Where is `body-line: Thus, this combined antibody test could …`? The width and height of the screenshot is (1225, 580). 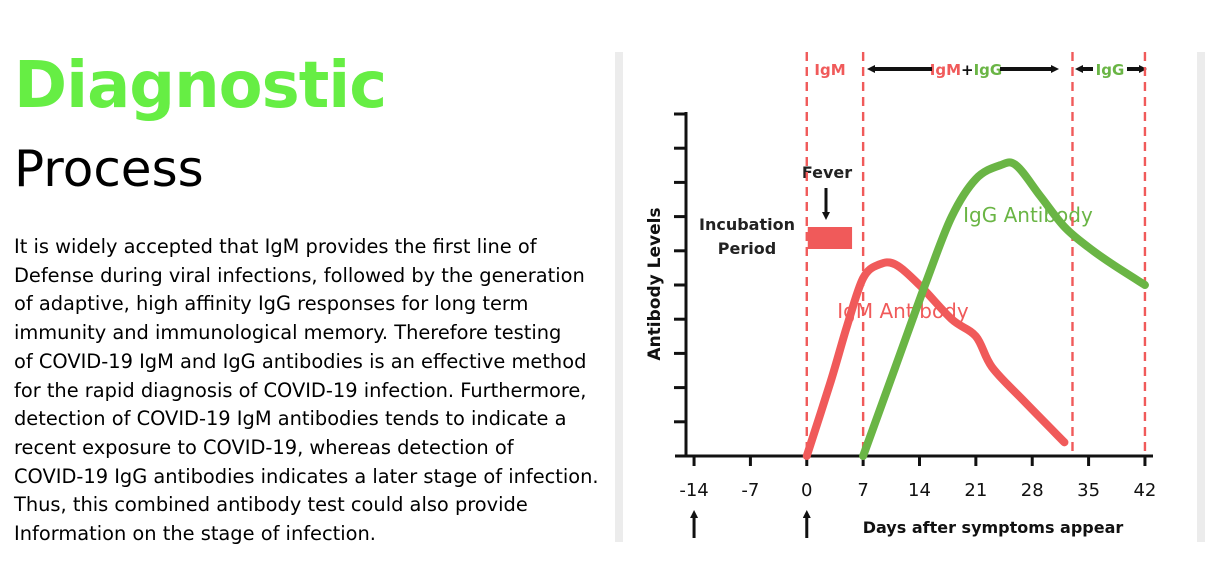
body-line: Thus, this combined antibody test could … is located at coordinates (271, 505).